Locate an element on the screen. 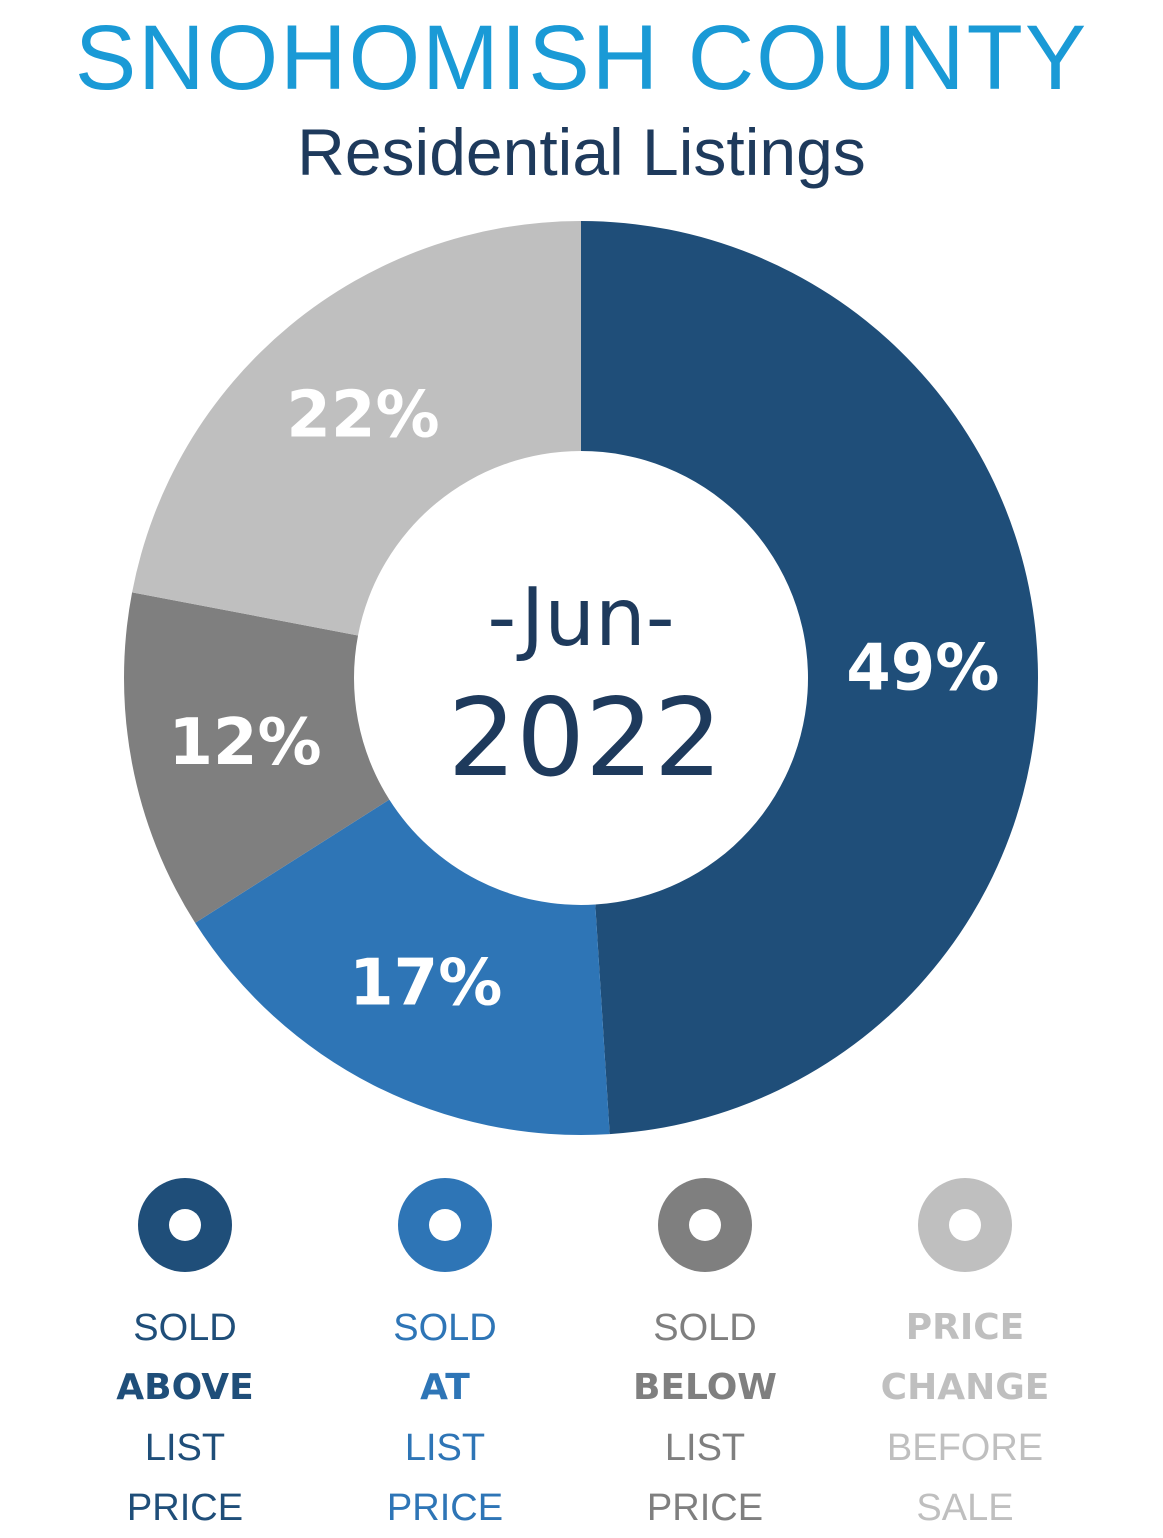  slice-label-3: 12% is located at coordinates (244, 743).